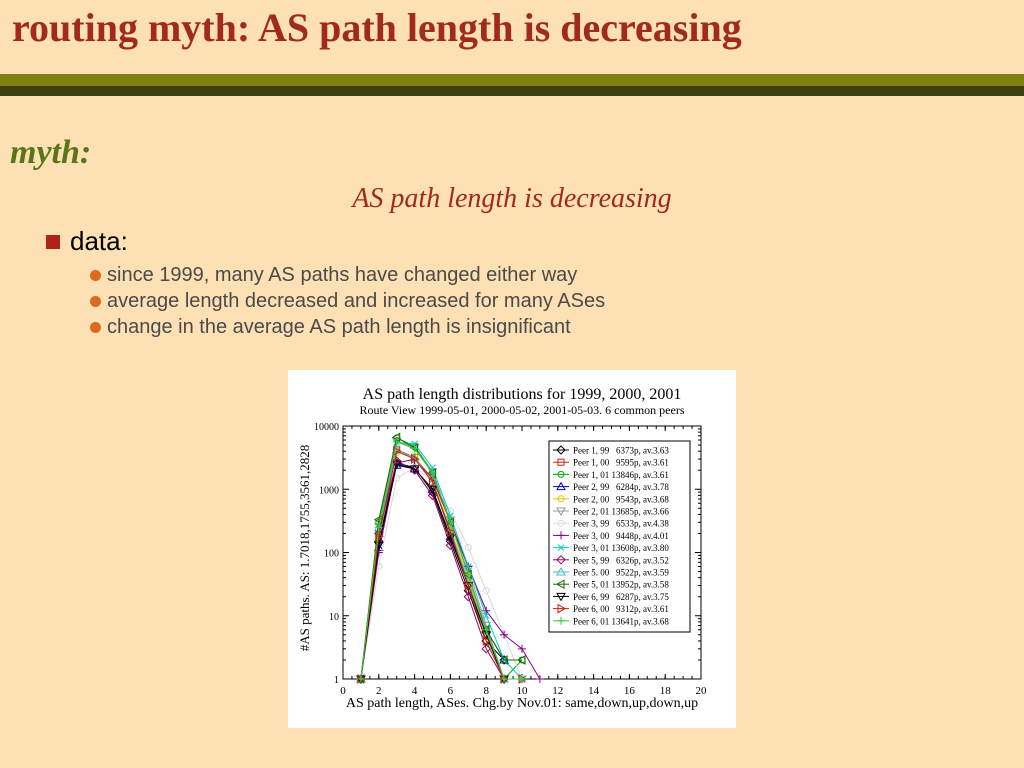 The height and width of the screenshot is (768, 1024). I want to click on y-tick-label: 10, so click(334, 617).